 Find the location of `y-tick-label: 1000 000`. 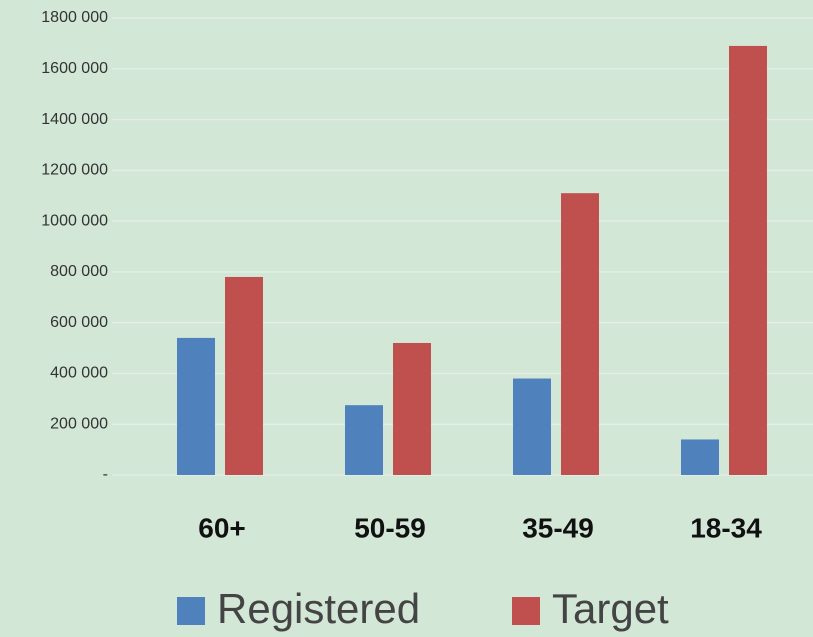

y-tick-label: 1000 000 is located at coordinates (74, 220).